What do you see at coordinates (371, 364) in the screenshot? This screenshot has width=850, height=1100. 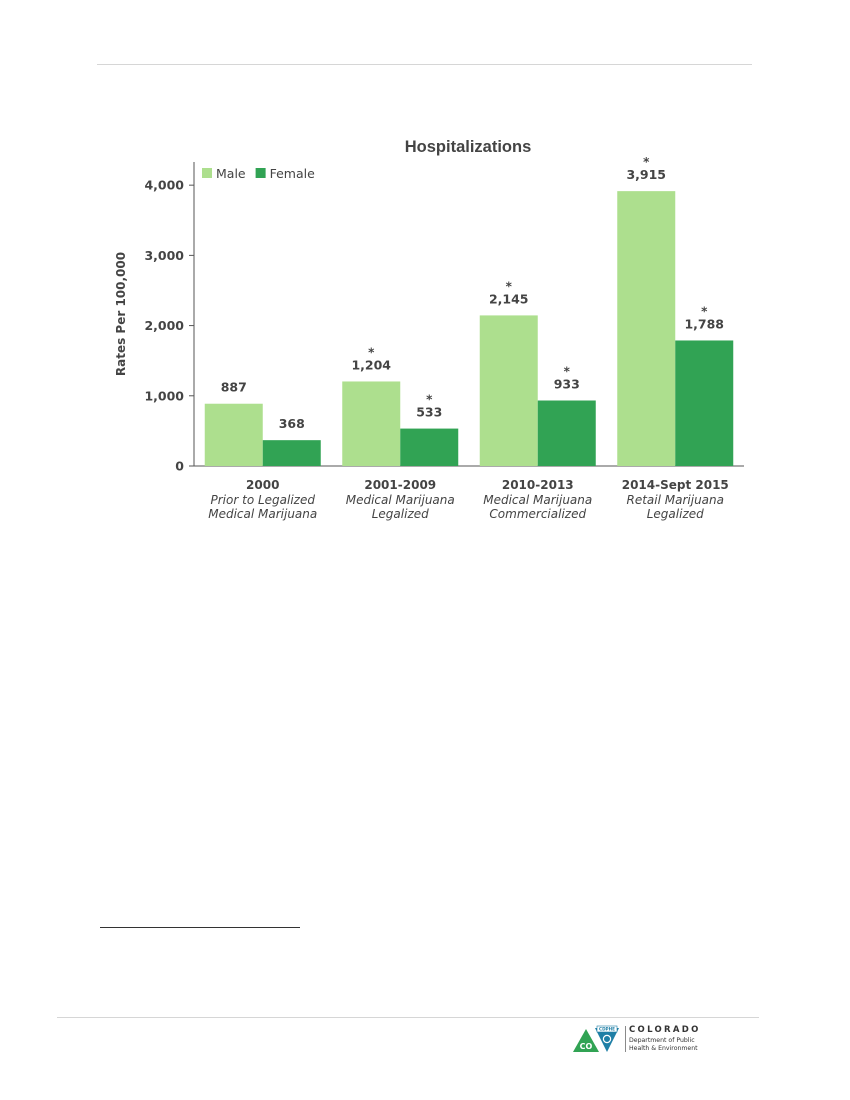 I see `data-label: 1,204` at bounding box center [371, 364].